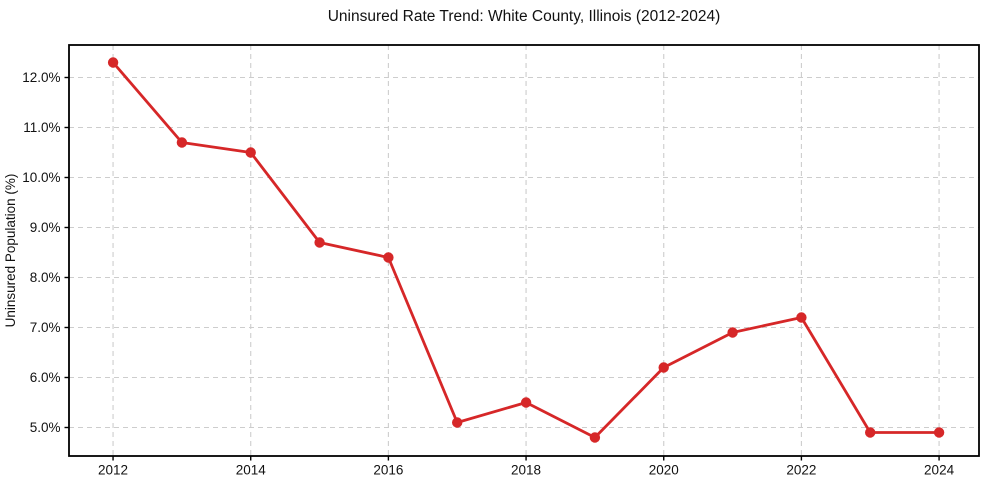 The image size is (989, 495). I want to click on y-tick-label: 10.0%, so click(41, 177).